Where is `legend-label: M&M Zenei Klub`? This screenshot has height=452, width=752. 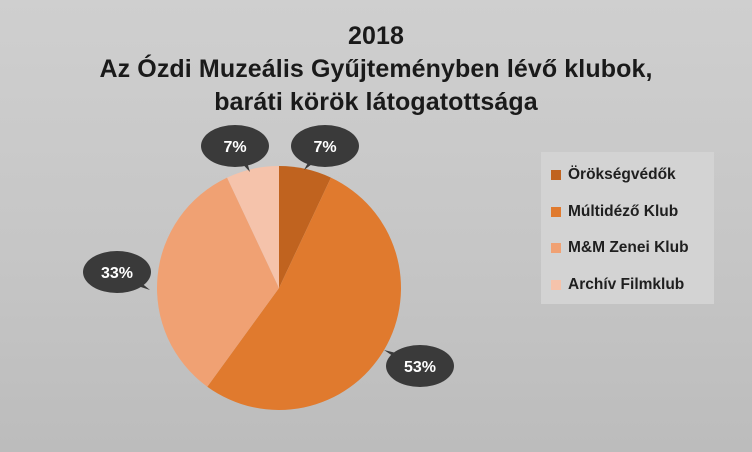 legend-label: M&M Zenei Klub is located at coordinates (628, 247).